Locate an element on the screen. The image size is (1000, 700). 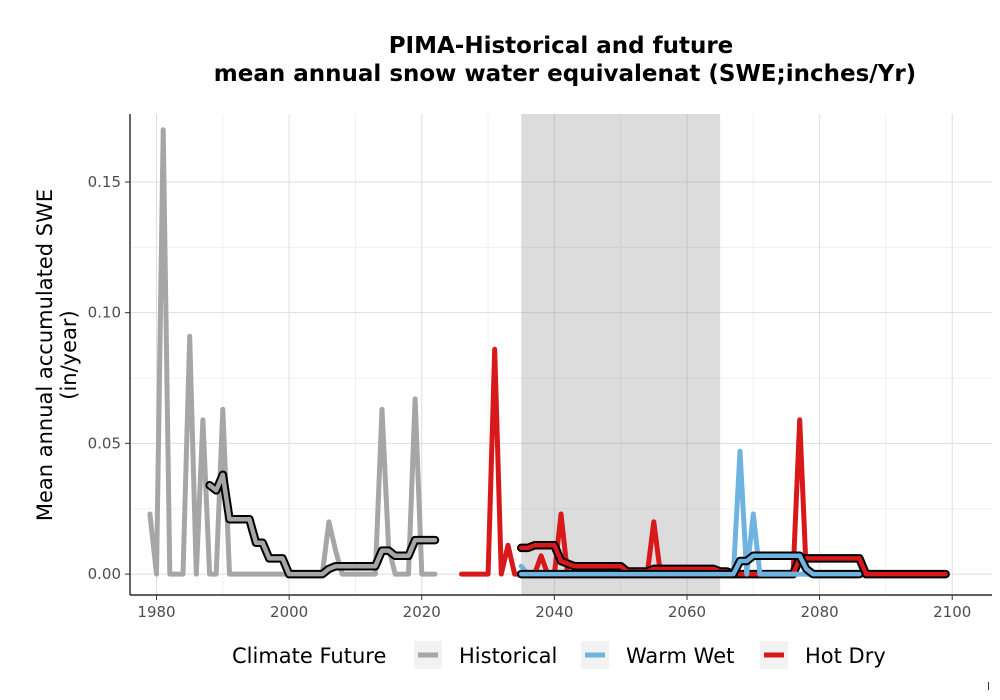
corner-mark is located at coordinates (988, 686).